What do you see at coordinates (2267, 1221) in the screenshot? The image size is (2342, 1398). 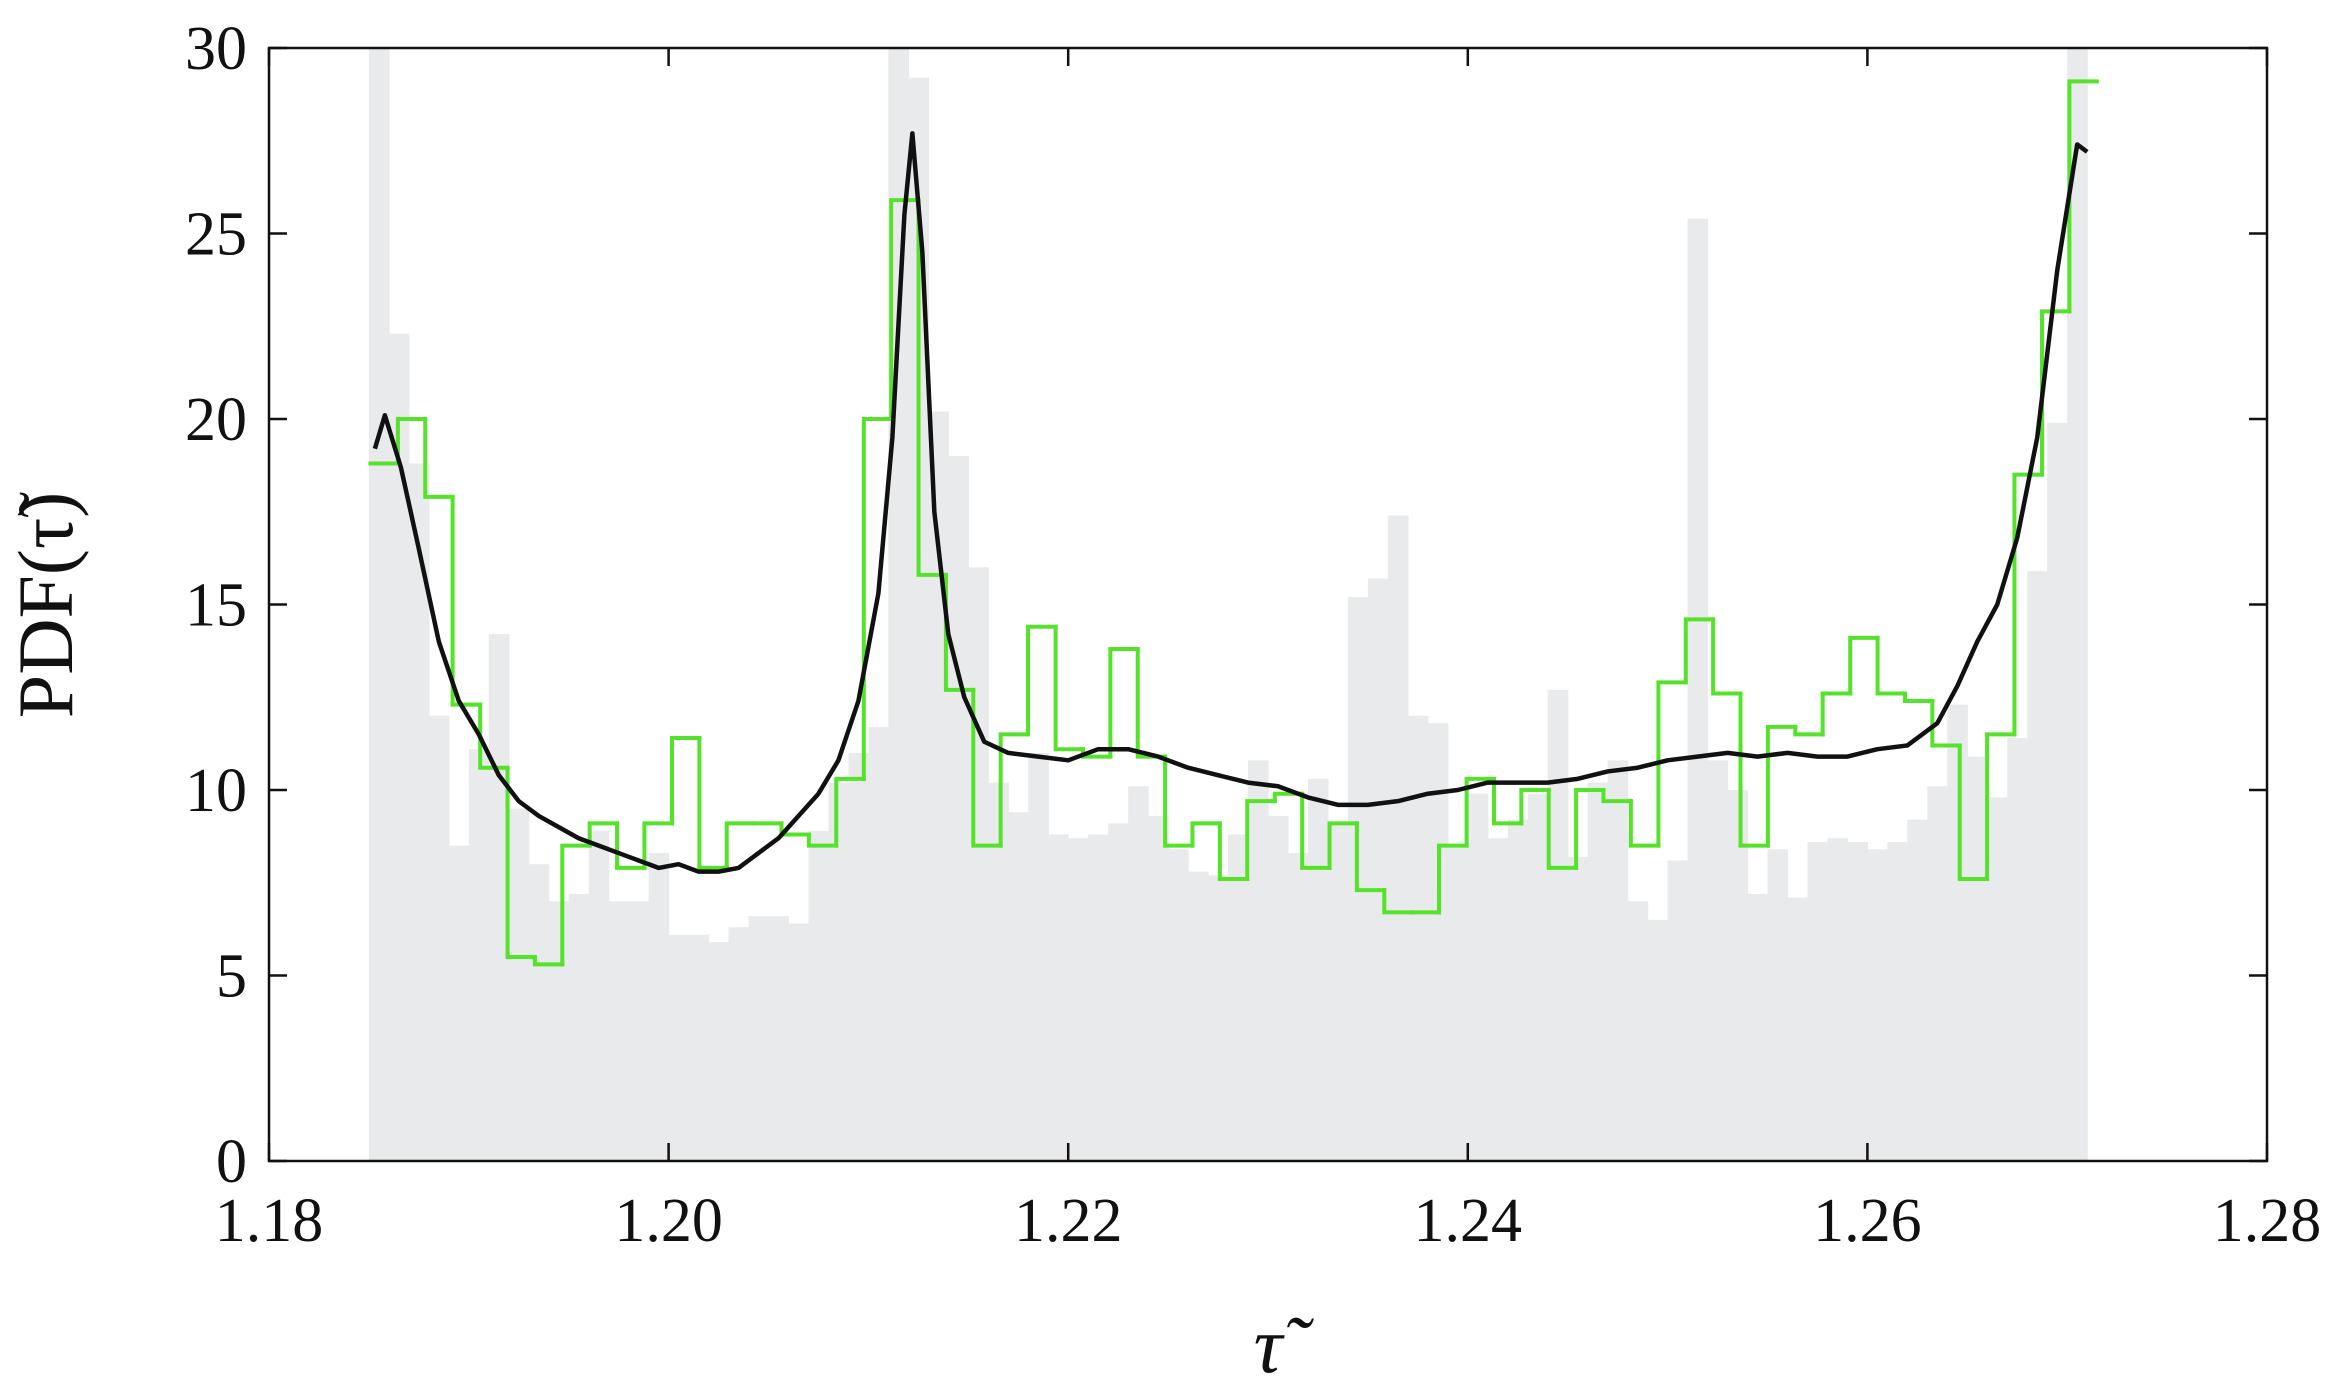 I see `x-tick-label: 1.28` at bounding box center [2267, 1221].